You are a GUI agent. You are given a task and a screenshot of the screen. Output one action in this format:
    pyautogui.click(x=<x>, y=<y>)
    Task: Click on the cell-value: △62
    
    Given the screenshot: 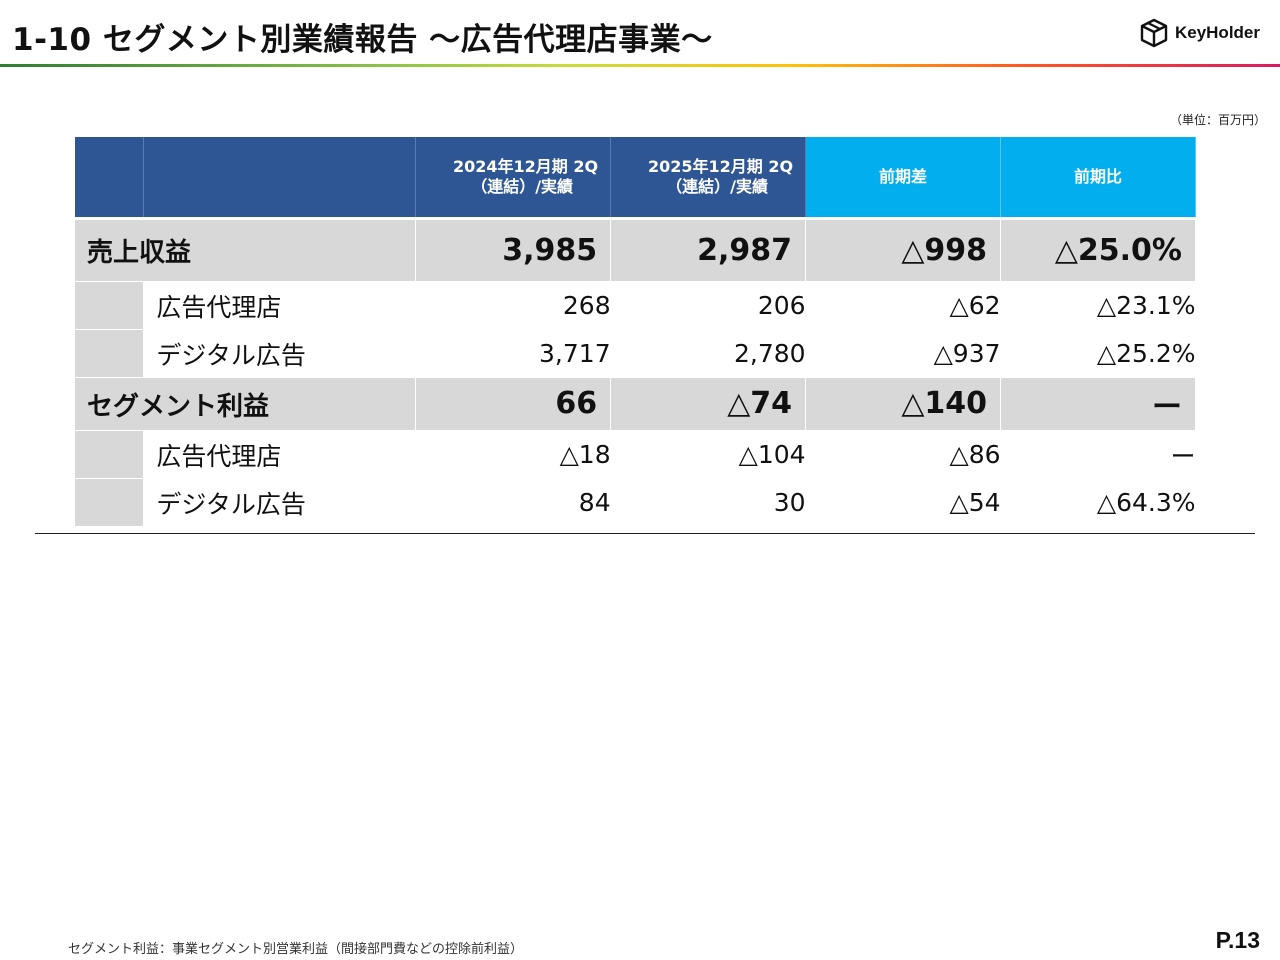 What is the action you would take?
    pyautogui.click(x=903, y=305)
    